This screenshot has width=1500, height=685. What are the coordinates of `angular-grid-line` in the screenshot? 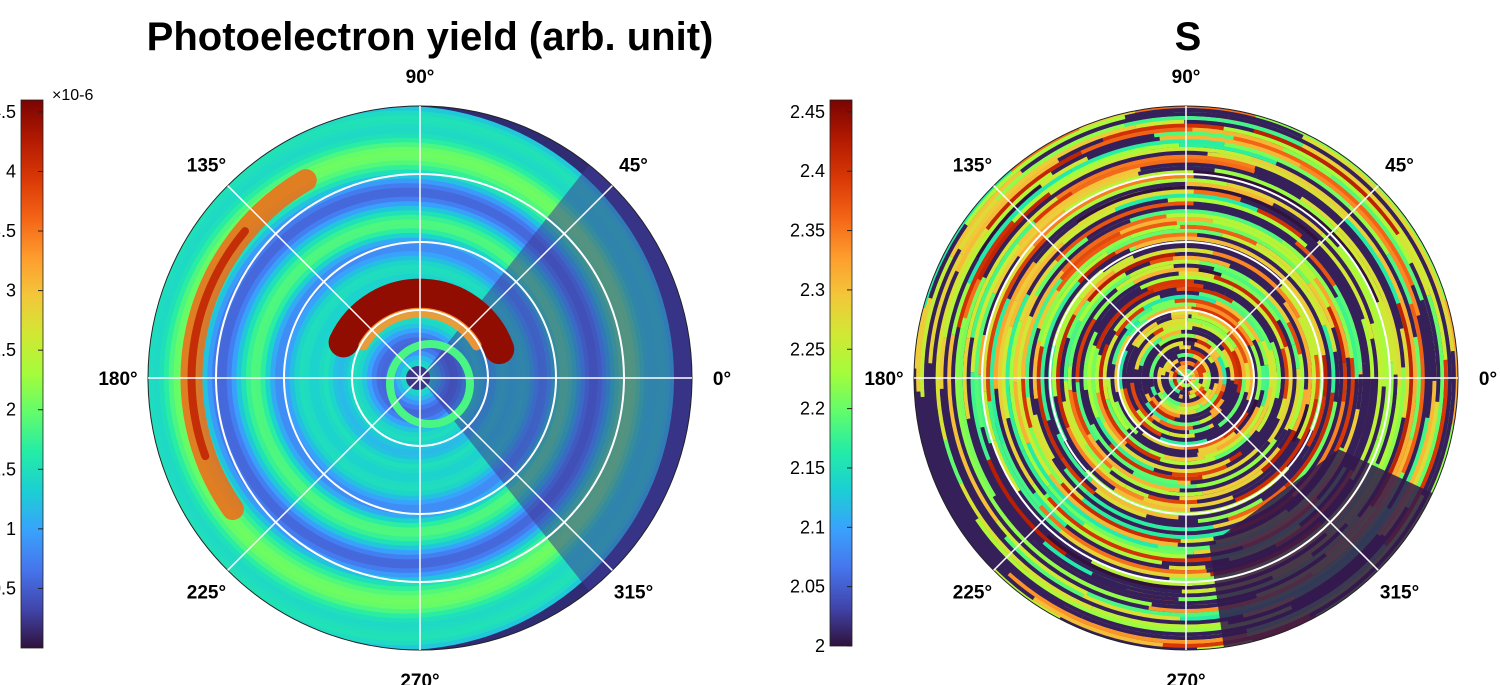 It's located at (516, 282).